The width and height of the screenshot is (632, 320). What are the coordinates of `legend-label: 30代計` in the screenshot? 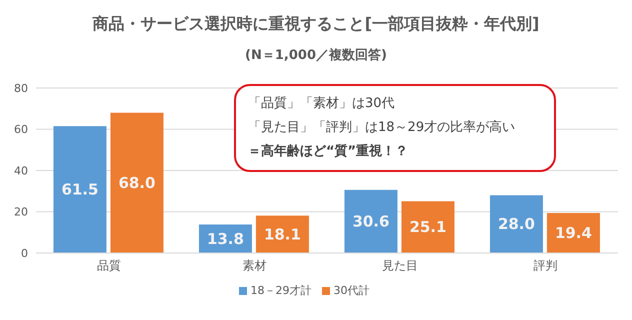 It's located at (352, 290).